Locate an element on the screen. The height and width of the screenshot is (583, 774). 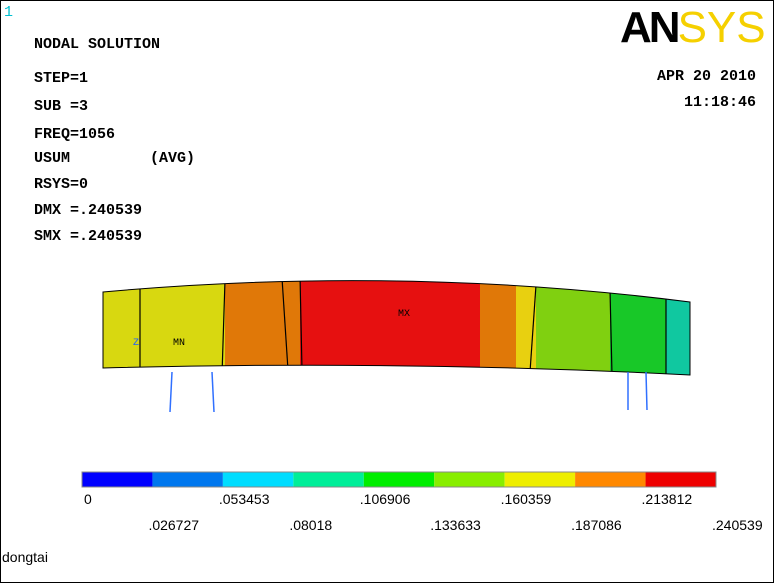
axis-marker: Z is located at coordinates (136, 343).